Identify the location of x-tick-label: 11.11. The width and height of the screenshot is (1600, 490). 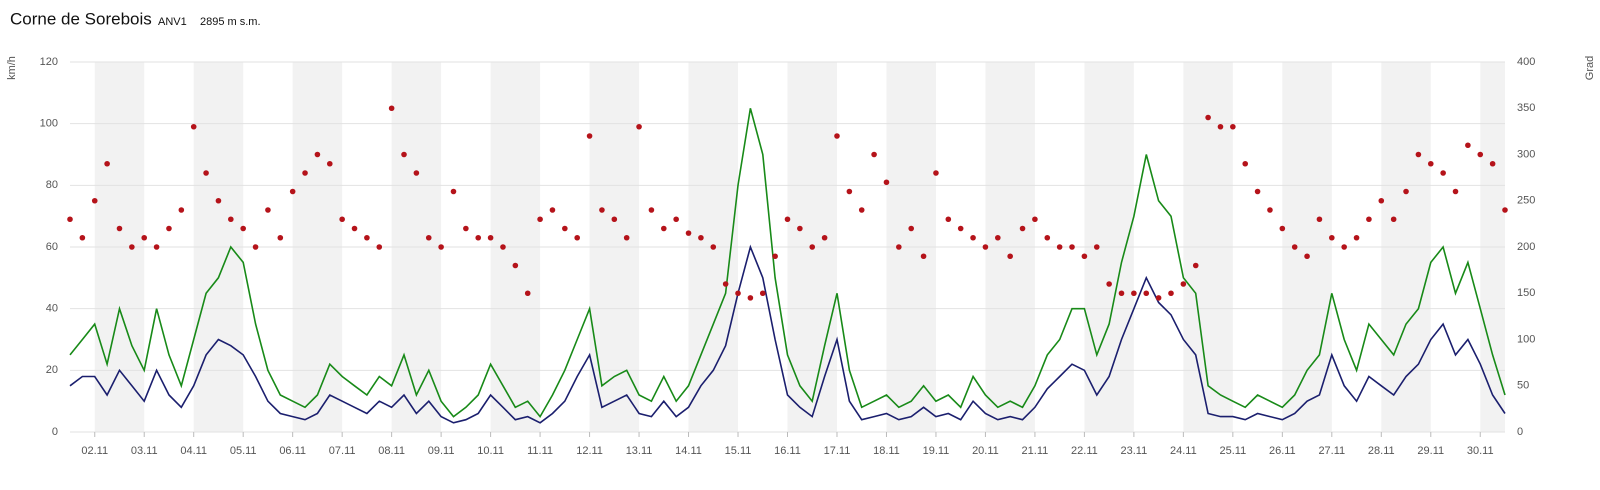
(540, 451).